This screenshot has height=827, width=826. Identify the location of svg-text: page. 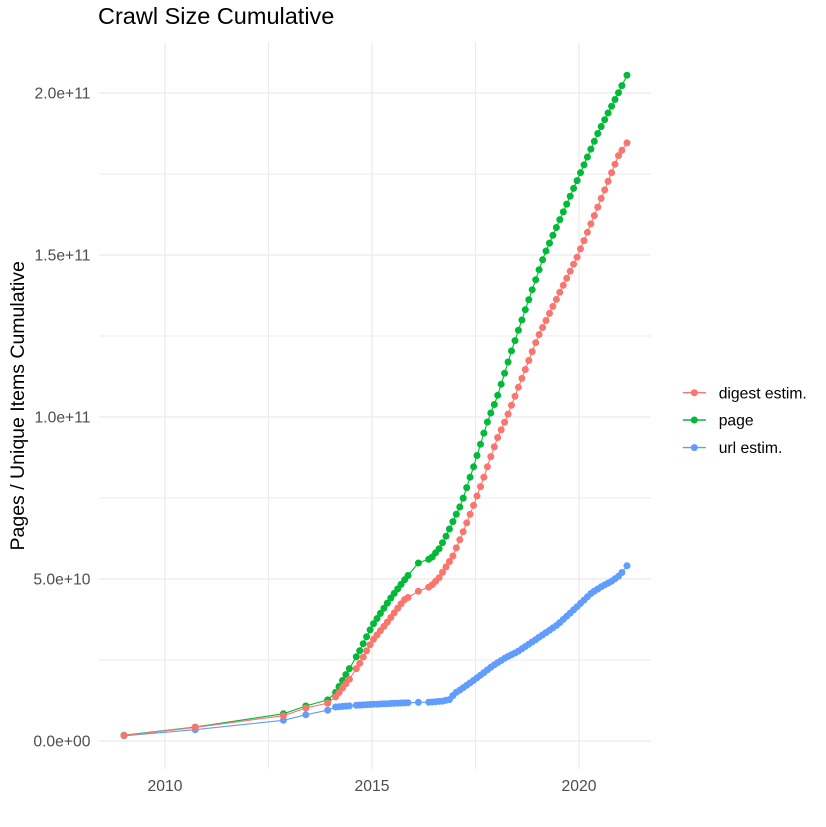
(736, 421).